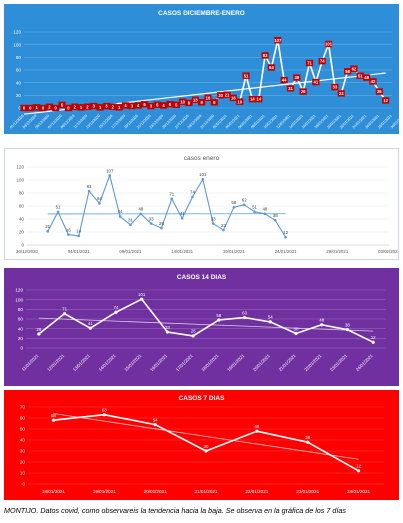  What do you see at coordinates (388, 251) in the screenshot?
I see `x-tick-label: 03/02/2021` at bounding box center [388, 251].